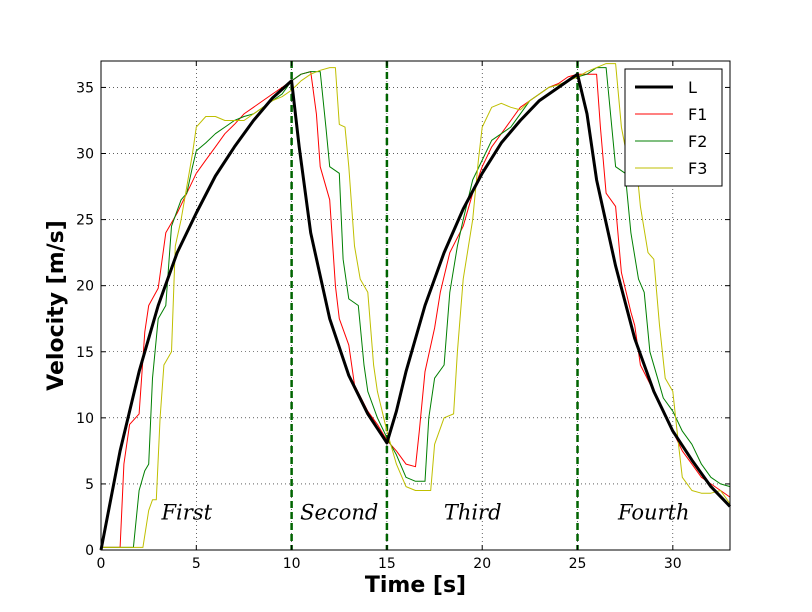 The height and width of the screenshot is (612, 812). I want to click on legend-label-l: L, so click(692, 87).